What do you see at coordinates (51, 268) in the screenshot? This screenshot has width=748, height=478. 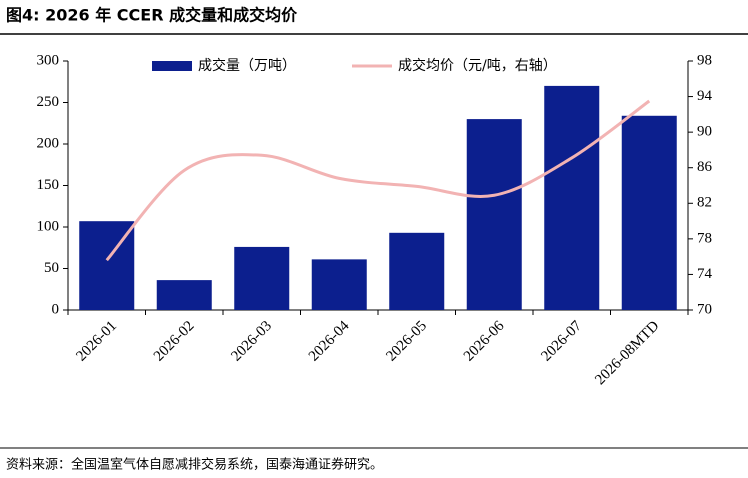 I see `y-tick-label: 50` at bounding box center [51, 268].